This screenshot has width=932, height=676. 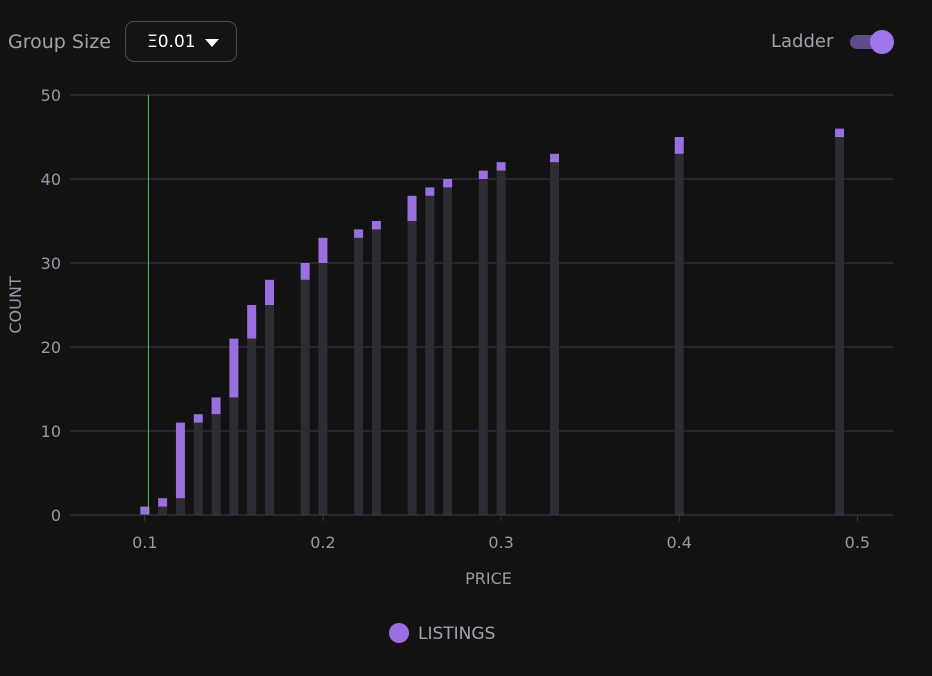 I want to click on ladder-toggle-knob, so click(x=882, y=42).